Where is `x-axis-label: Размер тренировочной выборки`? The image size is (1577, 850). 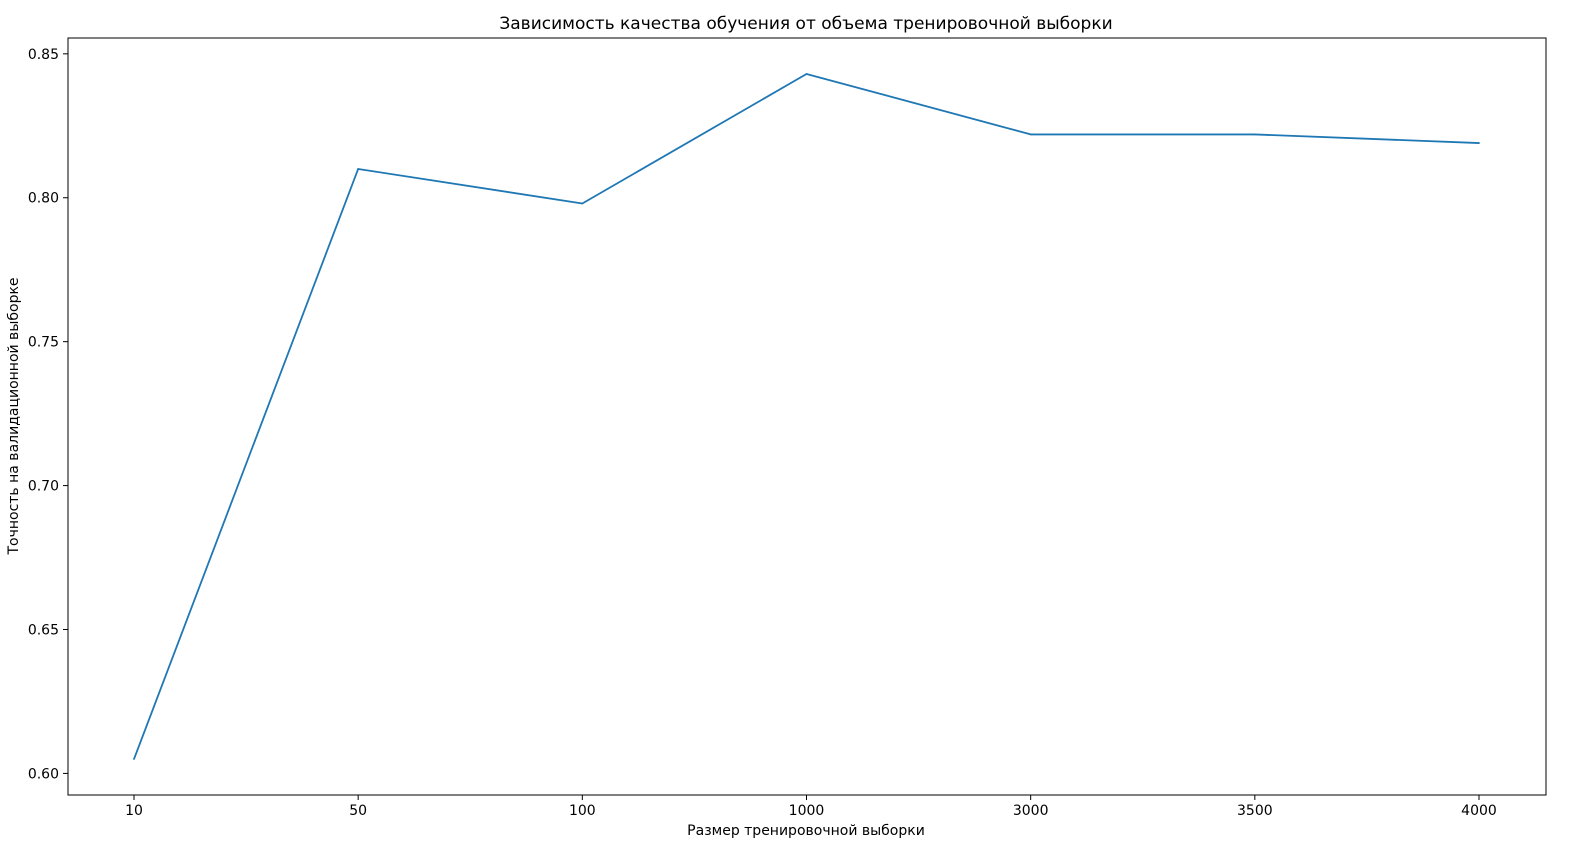 x-axis-label: Размер тренировочной выборки is located at coordinates (806, 831).